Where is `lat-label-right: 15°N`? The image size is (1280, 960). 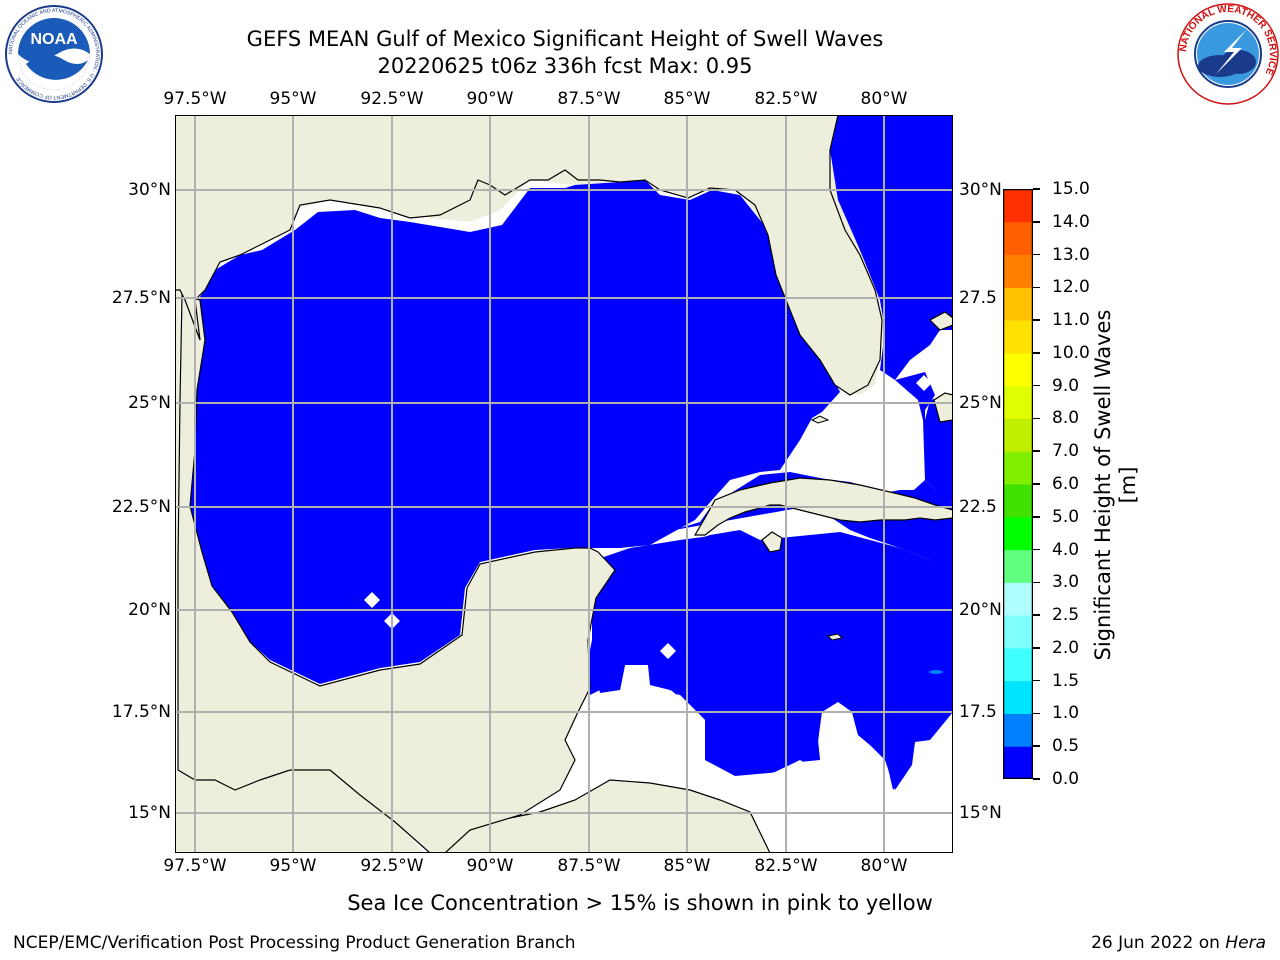 lat-label-right: 15°N is located at coordinates (980, 813).